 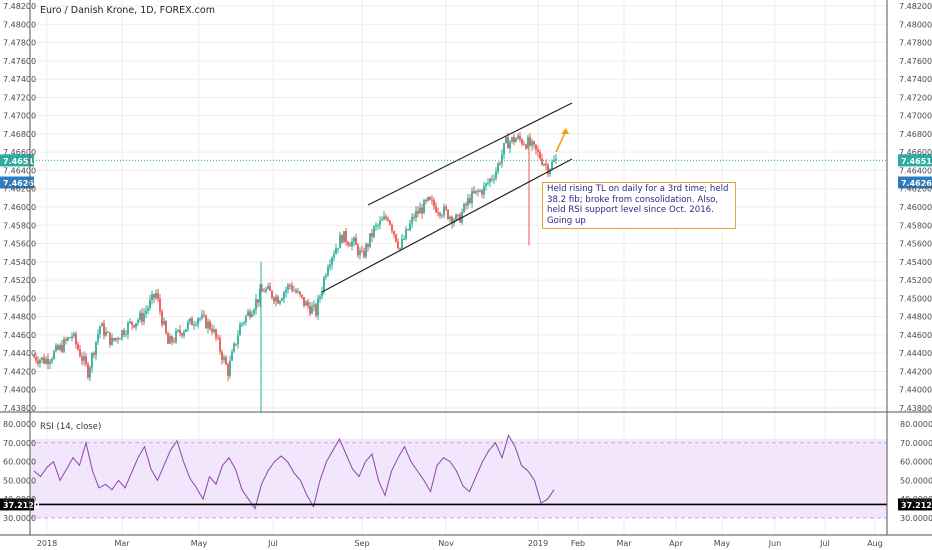 I want to click on rsi-y-tick-right: 70.0000, so click(x=916, y=443).